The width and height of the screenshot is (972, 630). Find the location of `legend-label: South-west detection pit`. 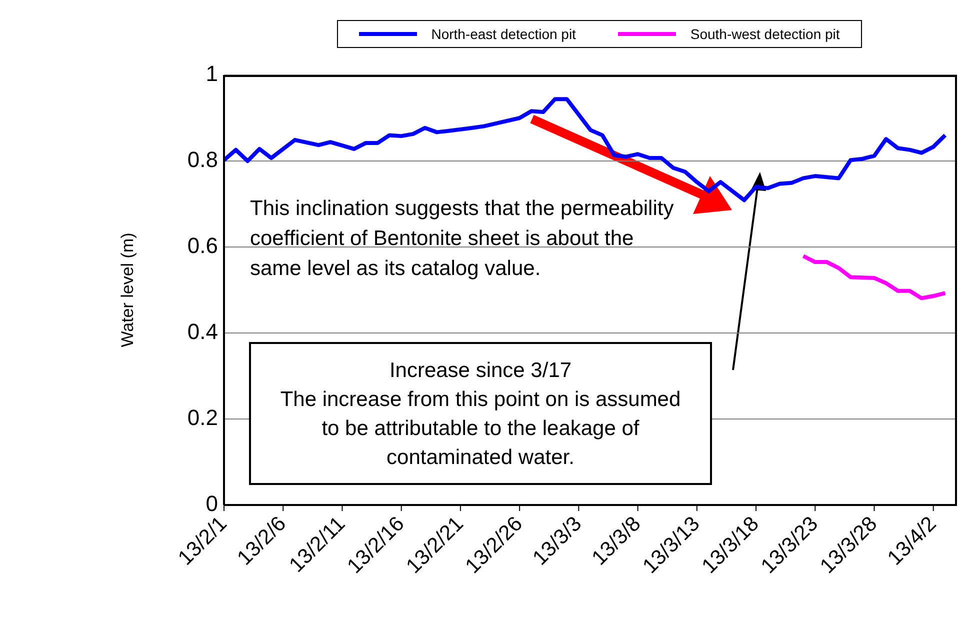

legend-label: South-west detection pit is located at coordinates (765, 34).